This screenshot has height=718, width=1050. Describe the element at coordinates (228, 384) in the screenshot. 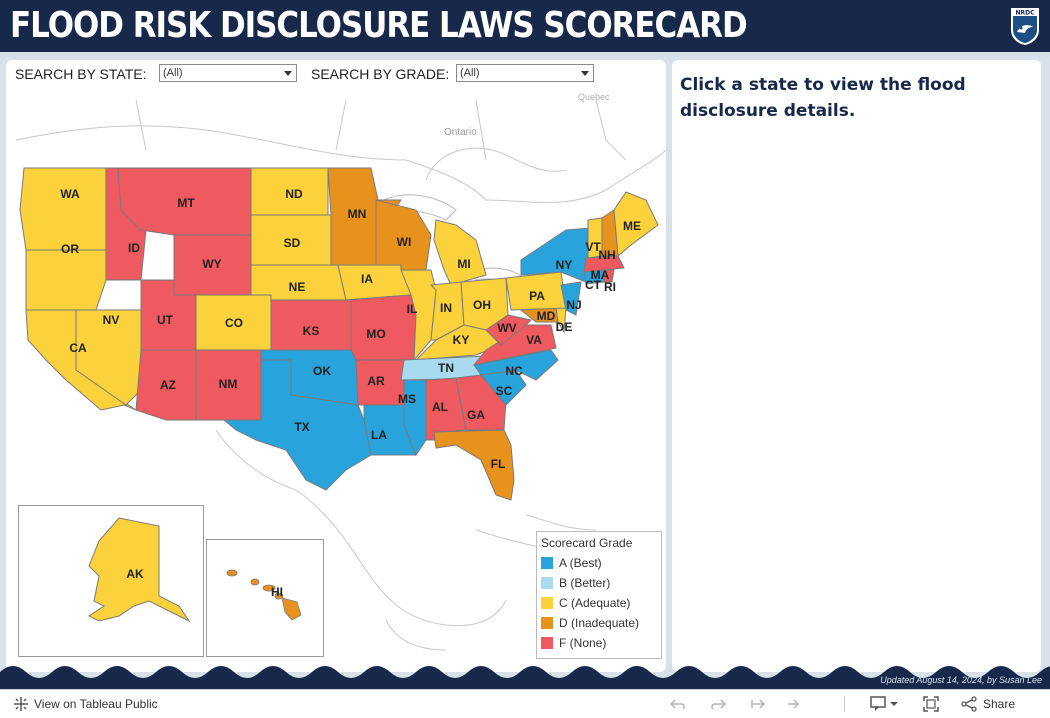

I see `state-label: NM` at that location.